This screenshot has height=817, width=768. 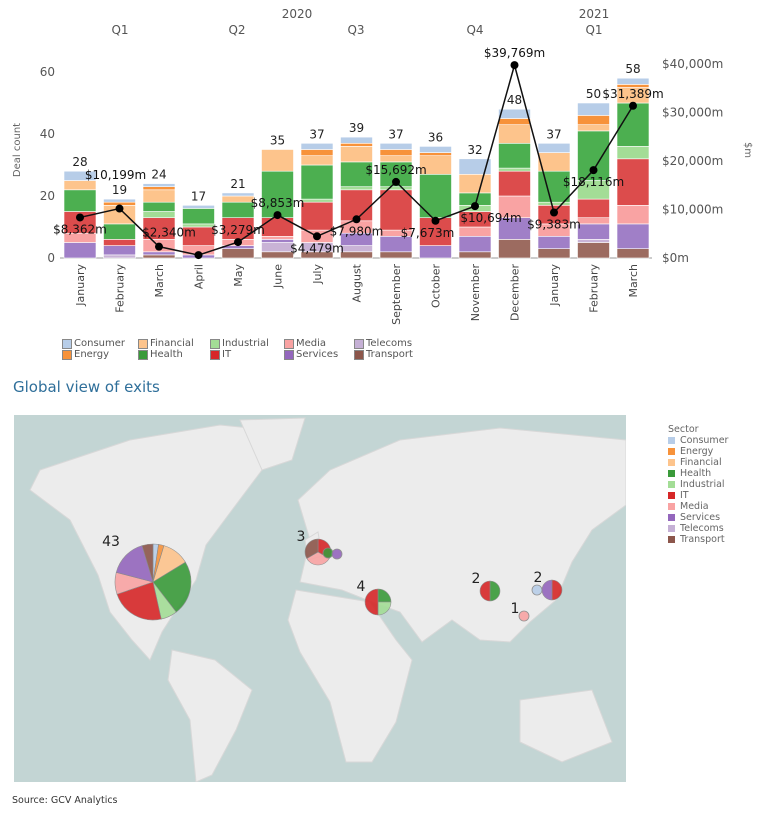 I want to click on legend-label: Industrial, so click(x=702, y=484).